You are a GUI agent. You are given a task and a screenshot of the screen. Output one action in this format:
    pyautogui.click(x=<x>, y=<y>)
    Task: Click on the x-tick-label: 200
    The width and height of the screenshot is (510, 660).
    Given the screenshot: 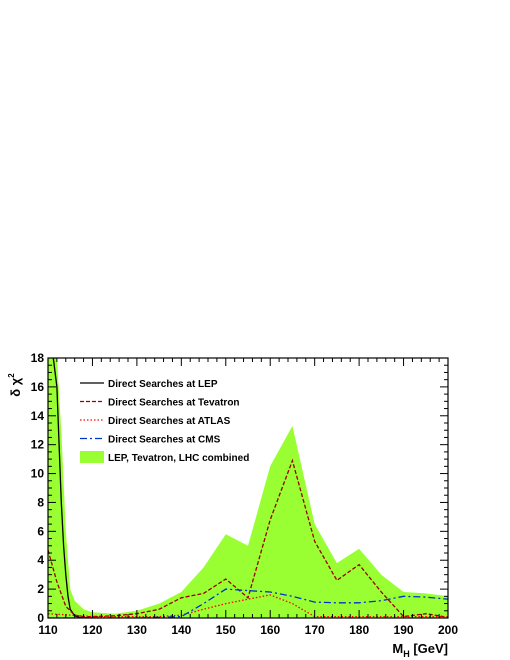 What is the action you would take?
    pyautogui.click(x=448, y=630)
    